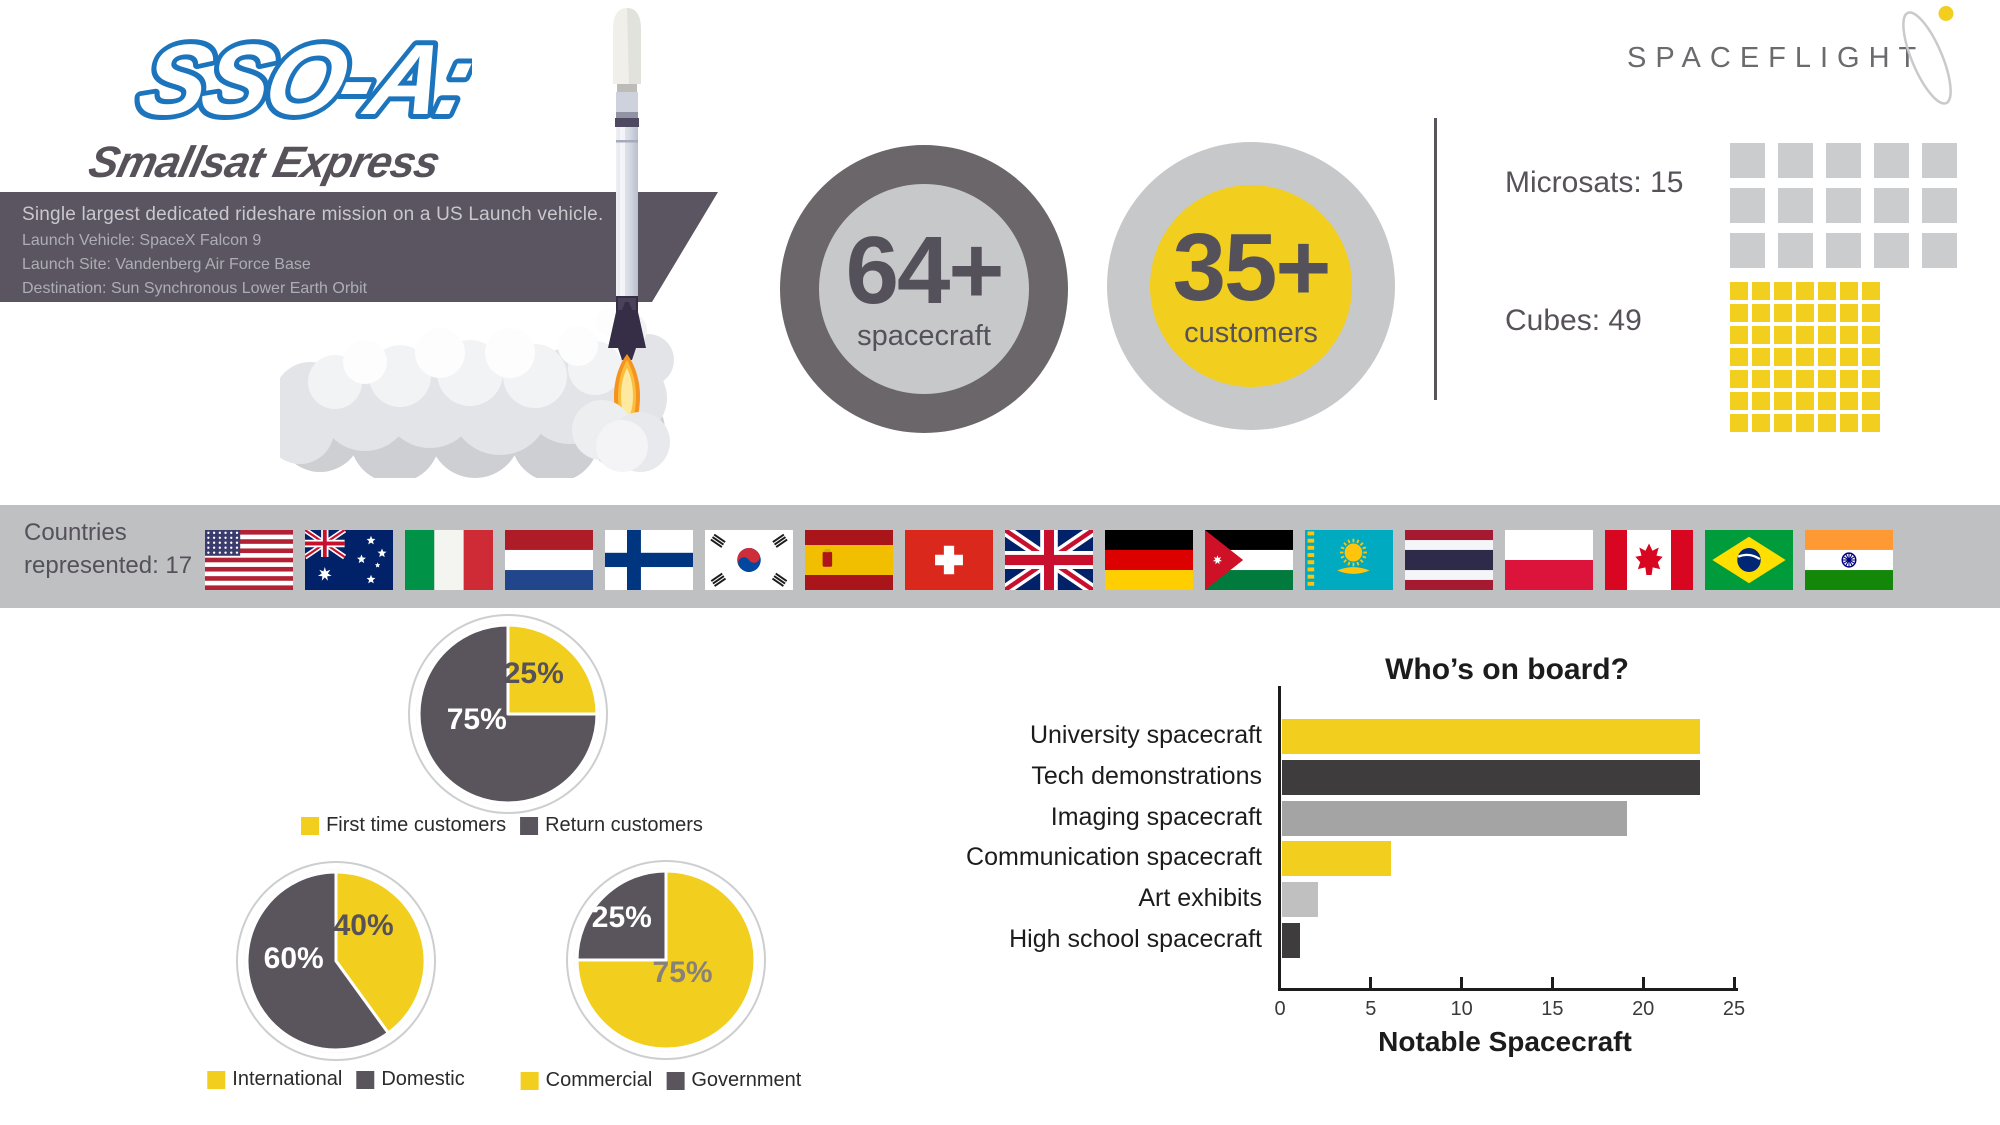  I want to click on bar-category-label: Imaging spacecraft, so click(1156, 816).